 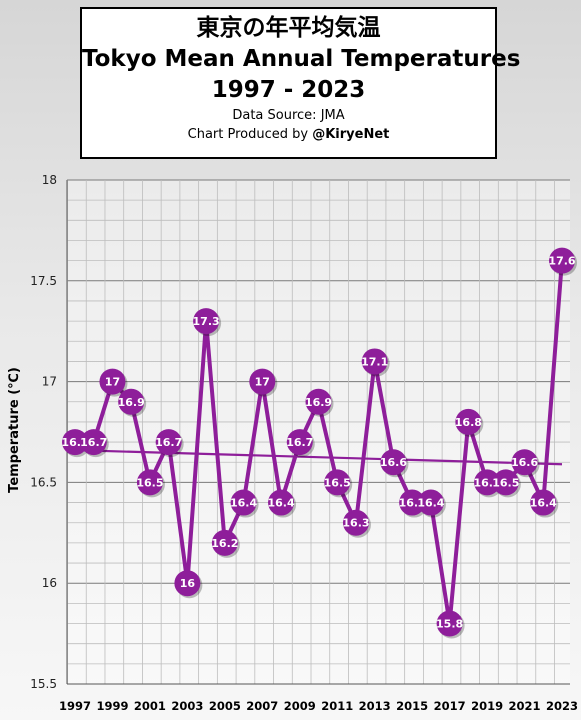 What do you see at coordinates (43, 482) in the screenshot?
I see `y-tick-label: 16.5` at bounding box center [43, 482].